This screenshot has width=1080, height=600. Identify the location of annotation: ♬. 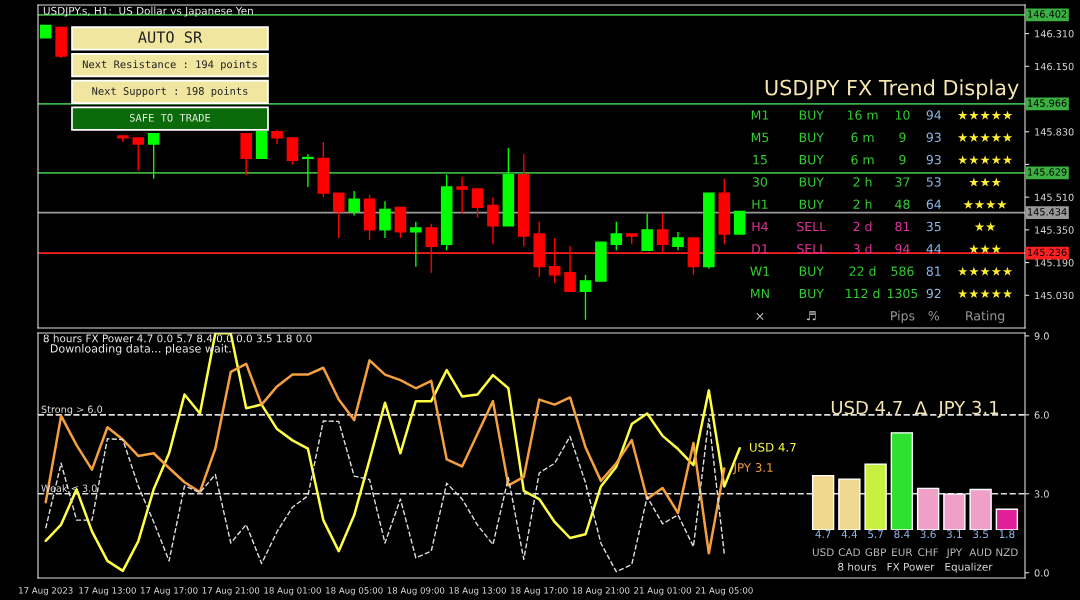
(811, 316).